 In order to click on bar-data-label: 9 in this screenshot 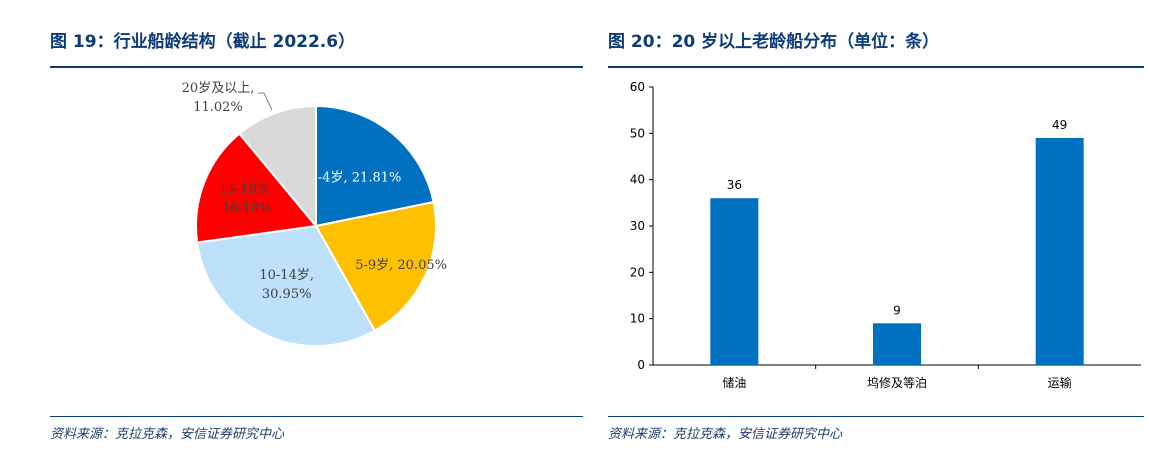, I will do `click(897, 310)`.